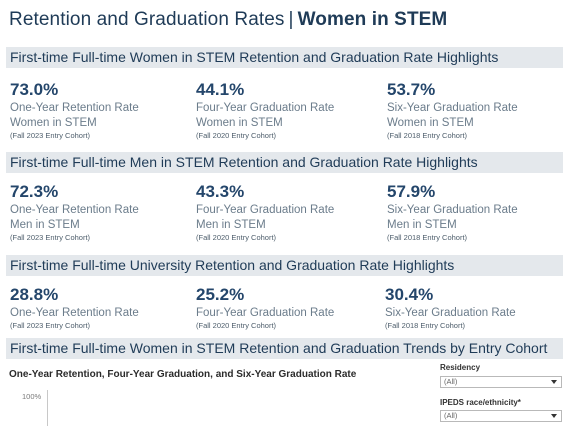  I want to click on residency-filter-label: Residency, so click(460, 367).